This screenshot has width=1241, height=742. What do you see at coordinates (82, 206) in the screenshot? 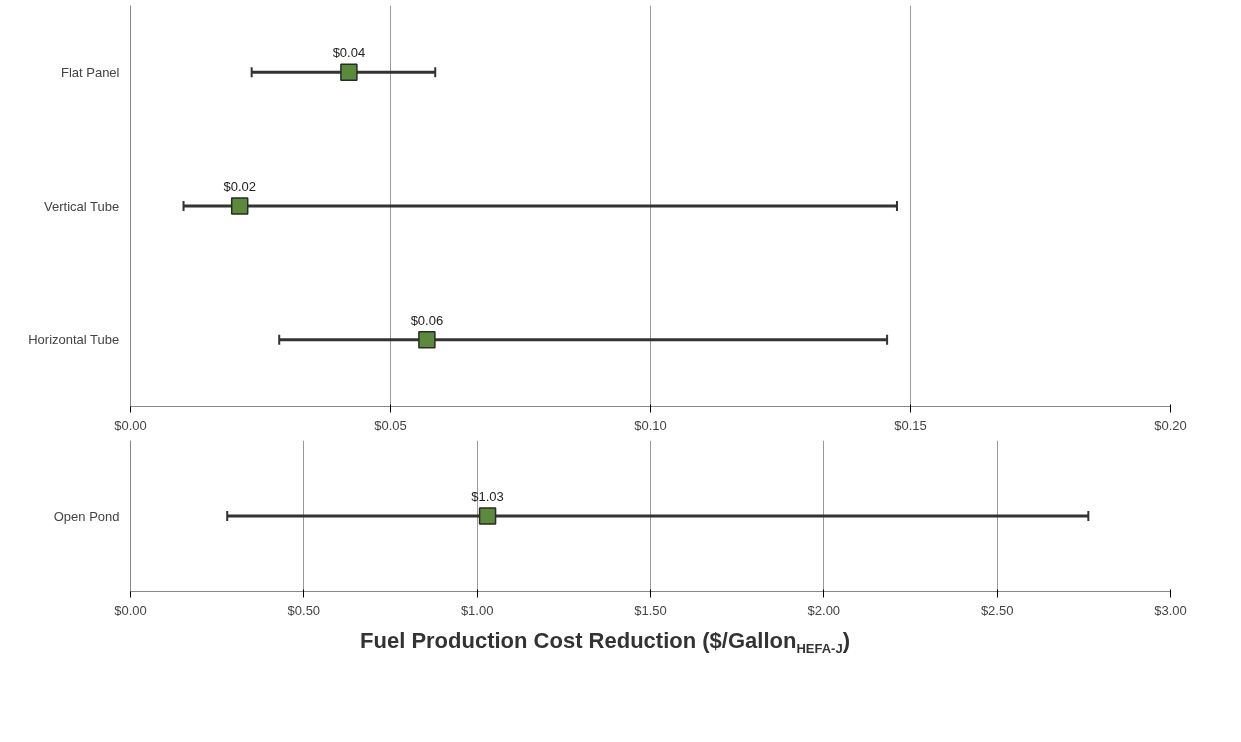
I see `y-tick-label: Vertical Tube` at bounding box center [82, 206].